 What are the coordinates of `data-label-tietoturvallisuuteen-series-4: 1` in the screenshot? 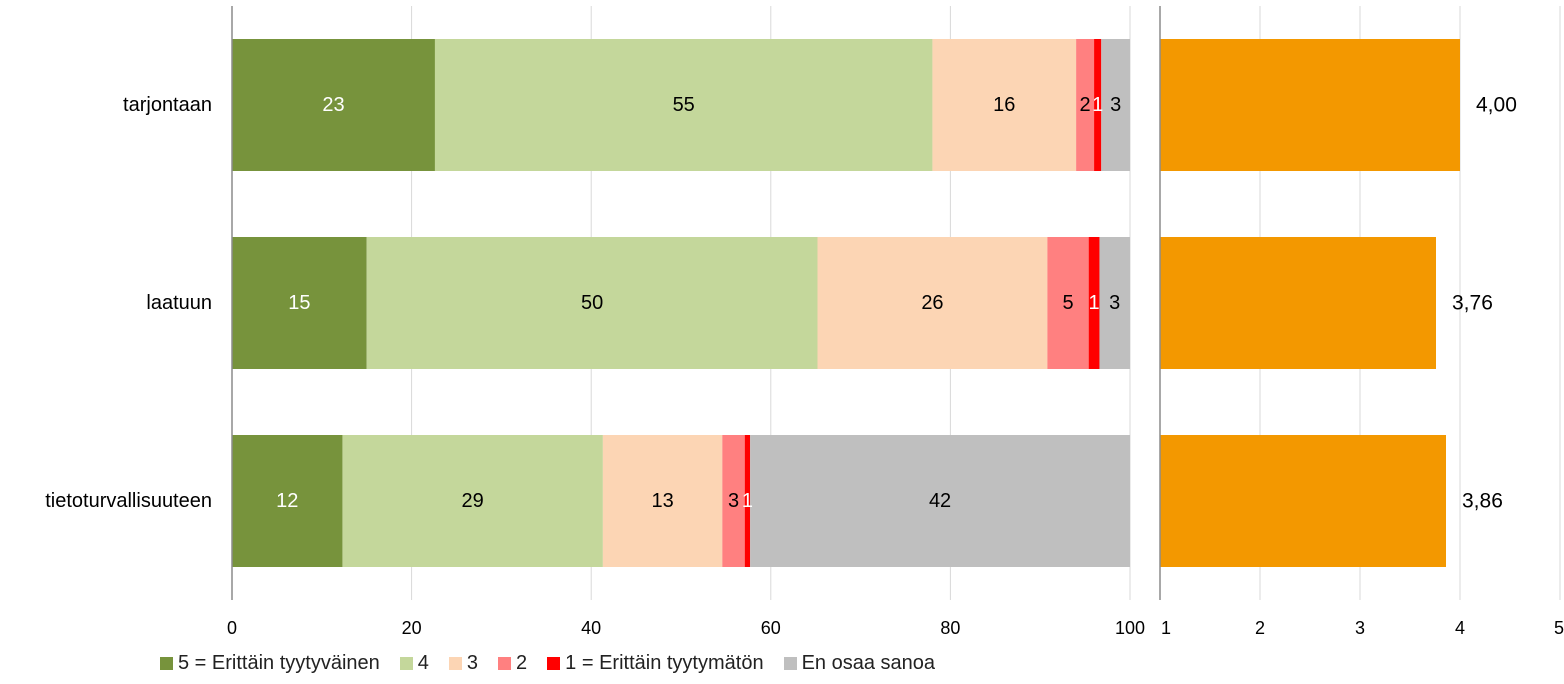 It's located at (747, 501).